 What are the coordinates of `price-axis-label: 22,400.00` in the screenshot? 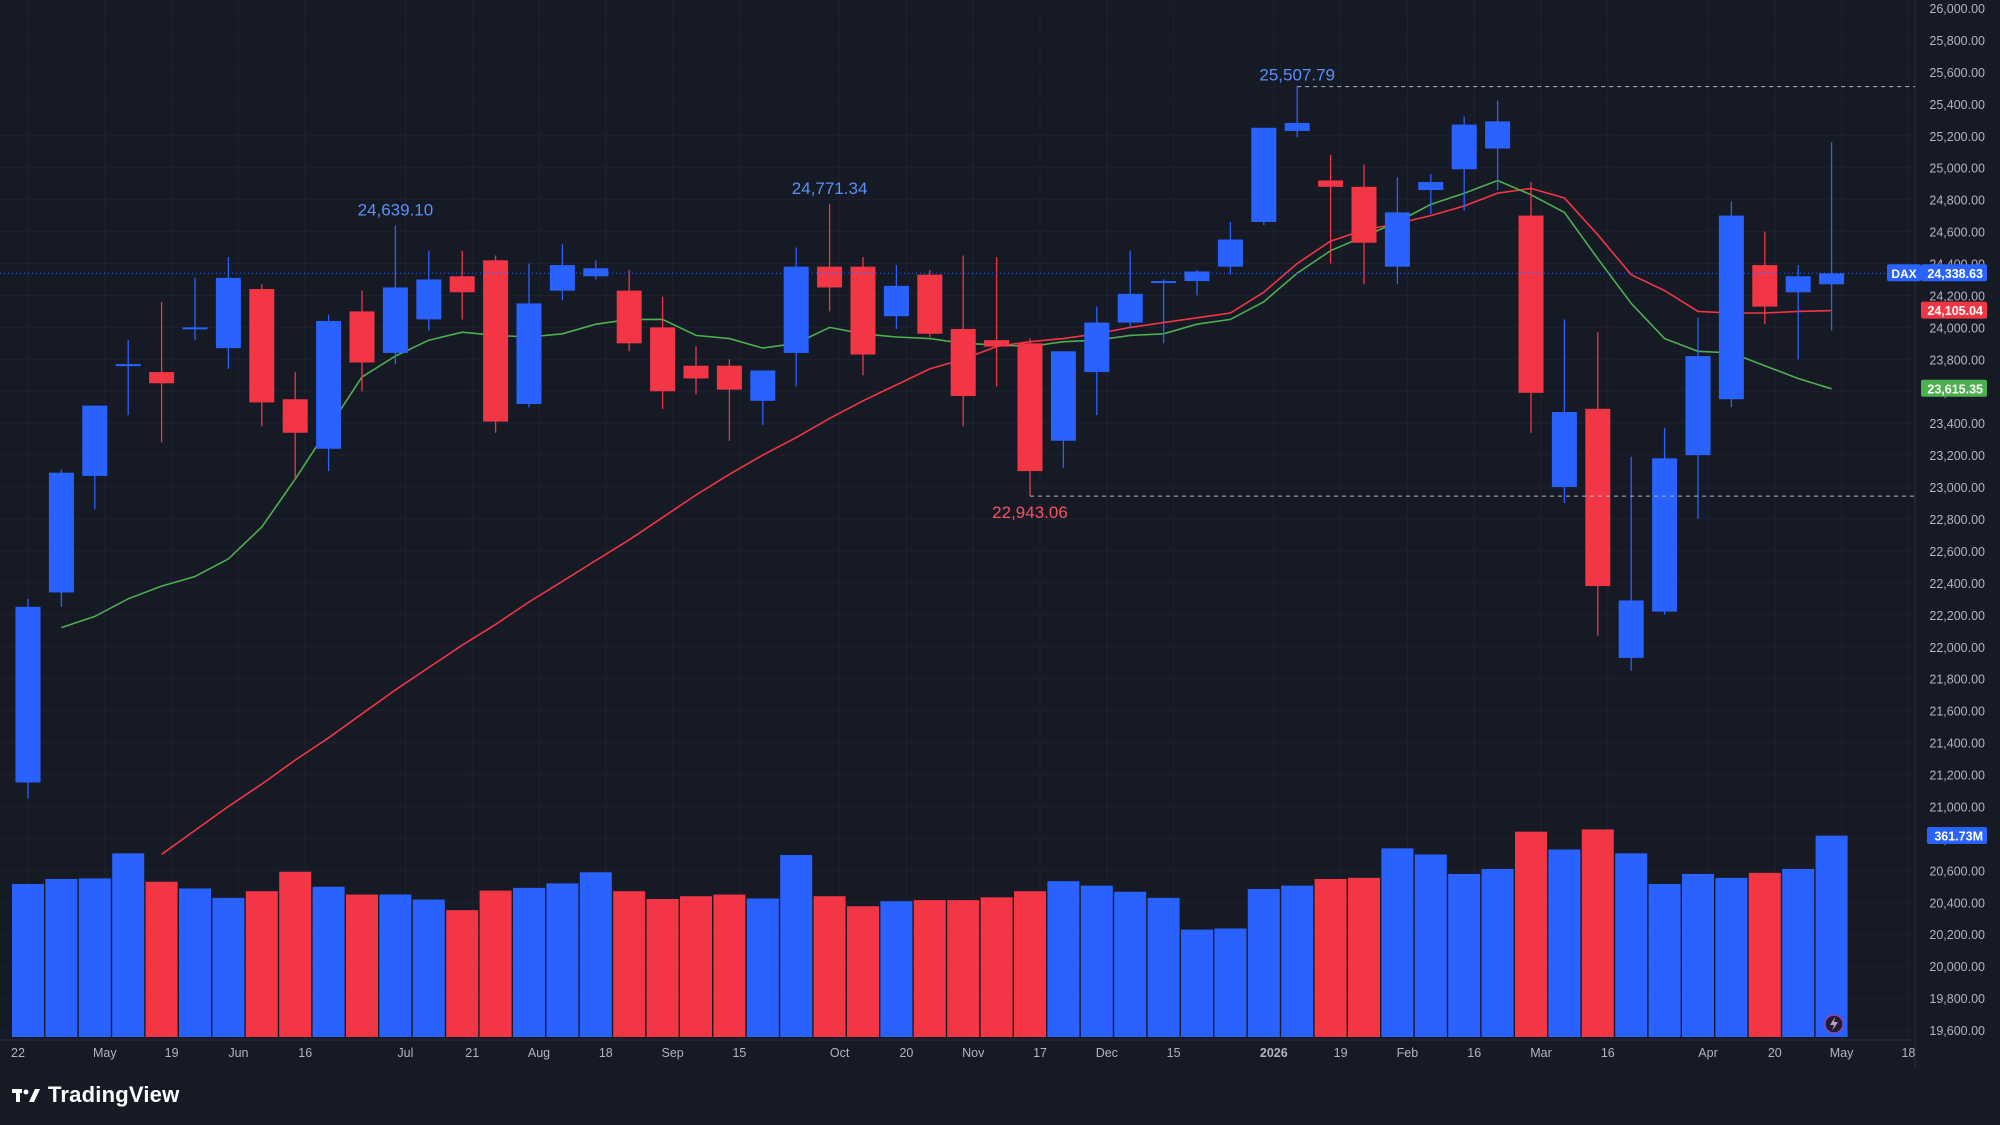 It's located at (1957, 584).